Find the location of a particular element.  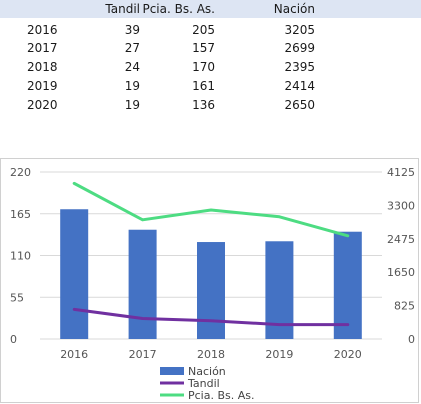

legend-label: Tandil is located at coordinates (203, 383).